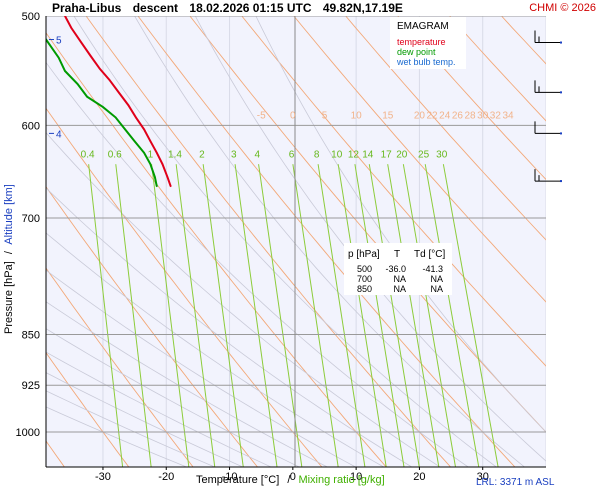  I want to click on adiabat-label: 34, so click(508, 115).